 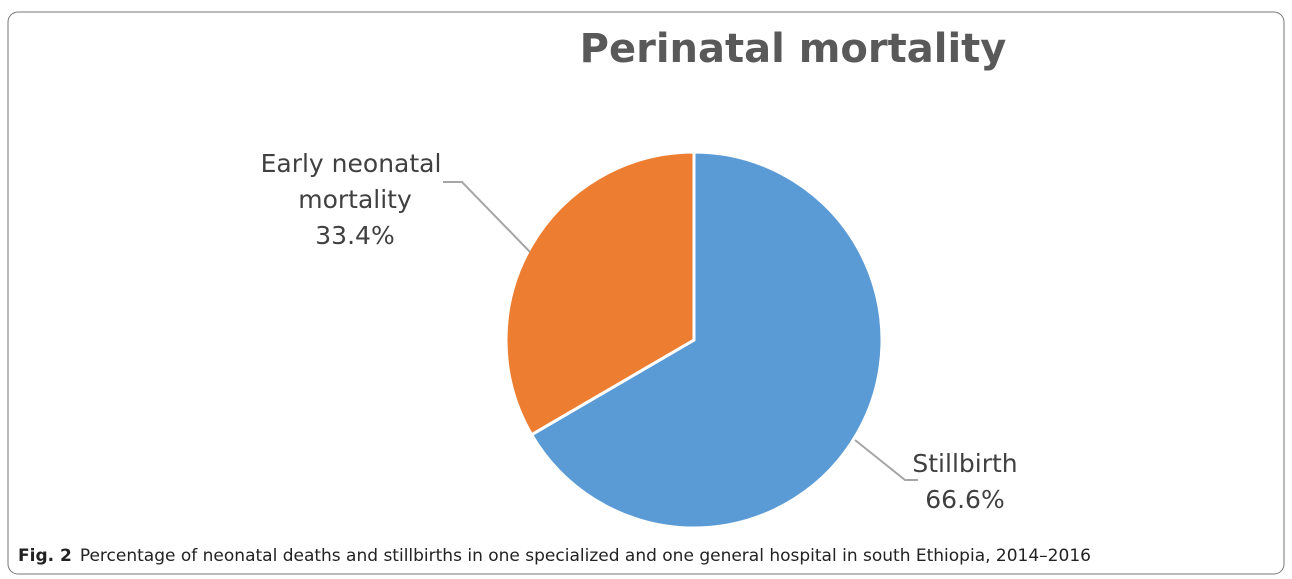 What do you see at coordinates (964, 499) in the screenshot?
I see `value-label: 66.6%` at bounding box center [964, 499].